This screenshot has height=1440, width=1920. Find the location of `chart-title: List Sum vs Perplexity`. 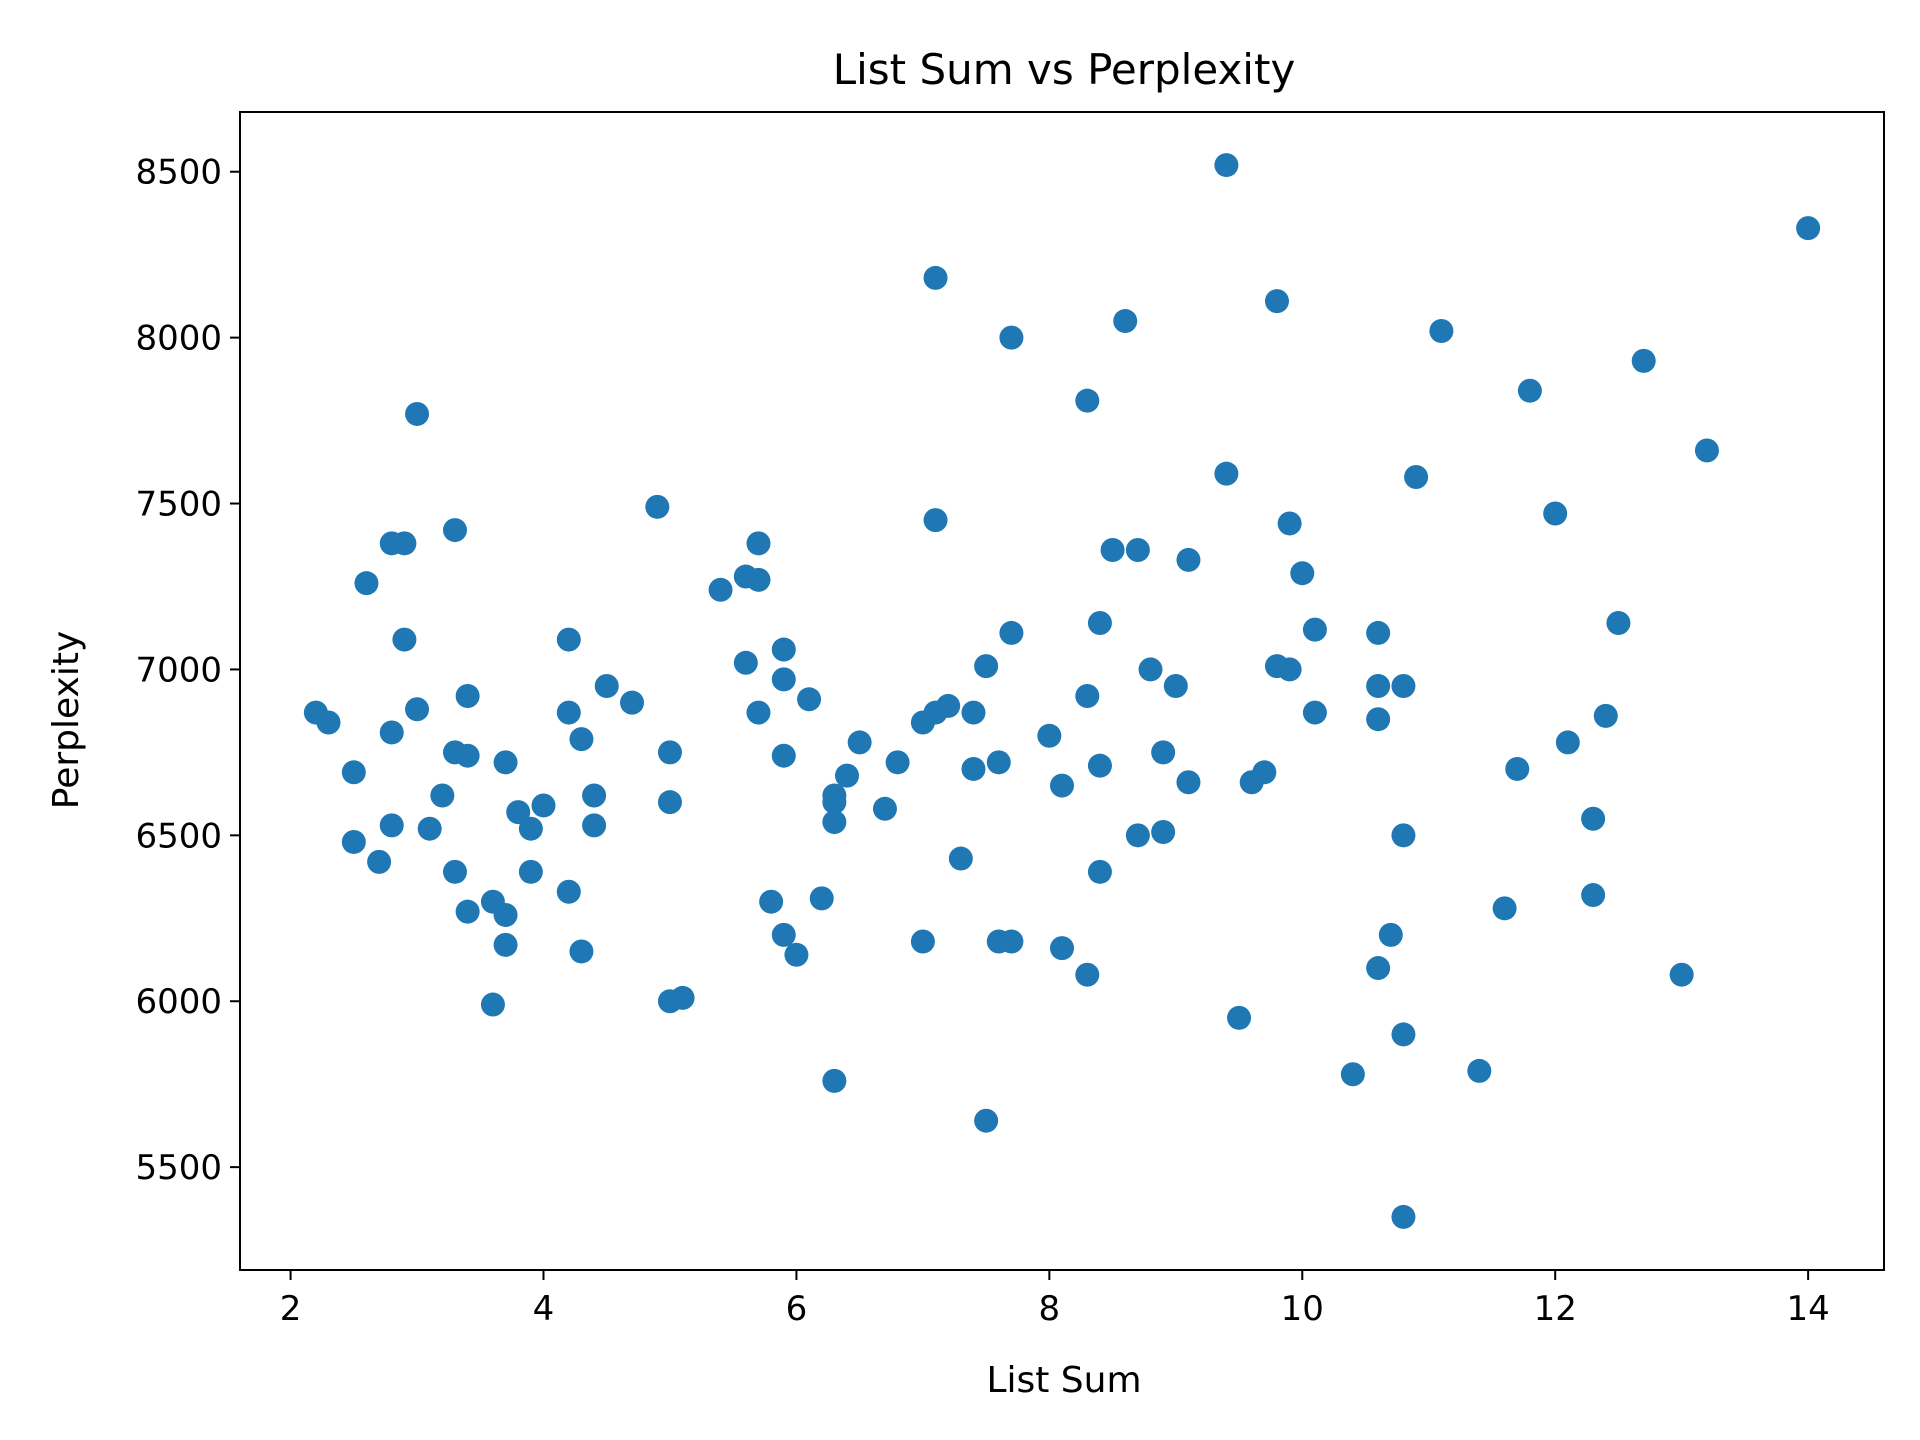

chart-title: List Sum vs Perplexity is located at coordinates (1064, 69).